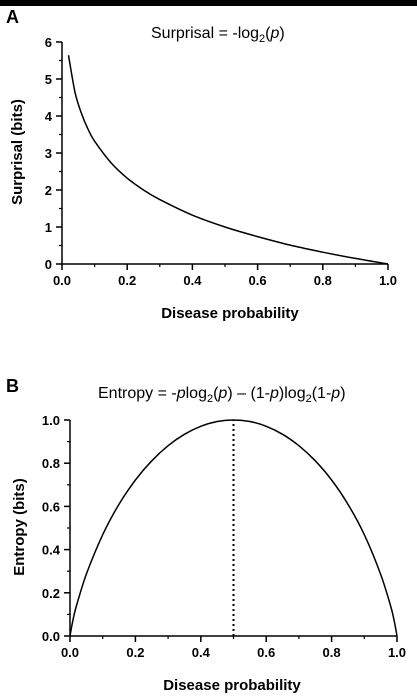 Image resolution: width=417 pixels, height=696 pixels. Describe the element at coordinates (51, 506) in the screenshot. I see `y-tick-label: 0.6` at that location.